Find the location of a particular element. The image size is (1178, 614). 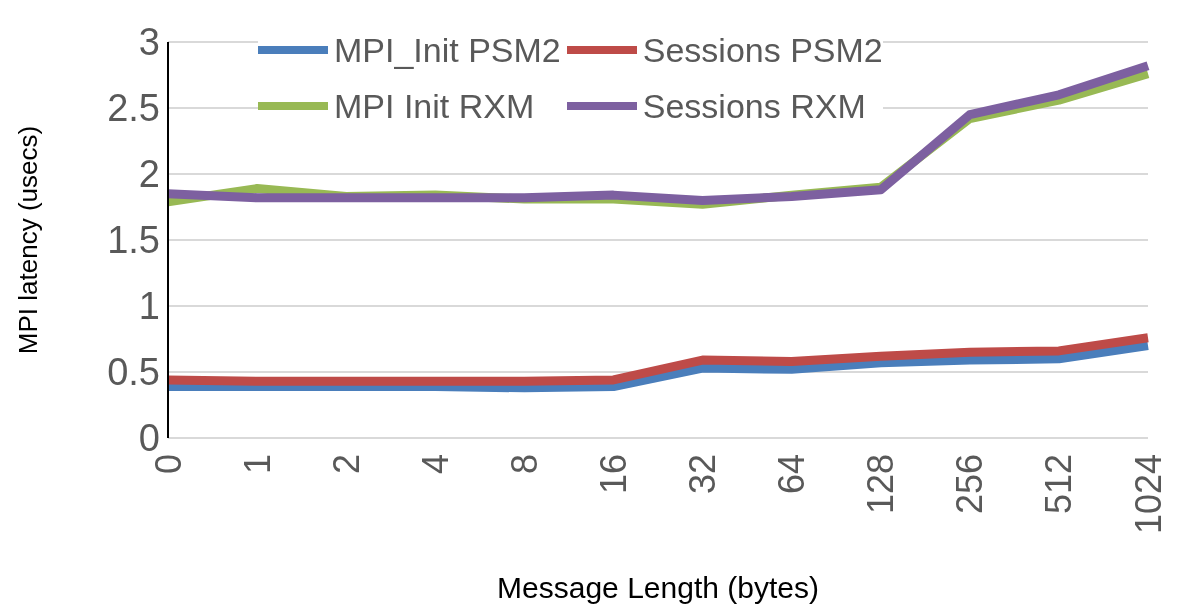

legend-label: MPI Init RXM is located at coordinates (434, 106).